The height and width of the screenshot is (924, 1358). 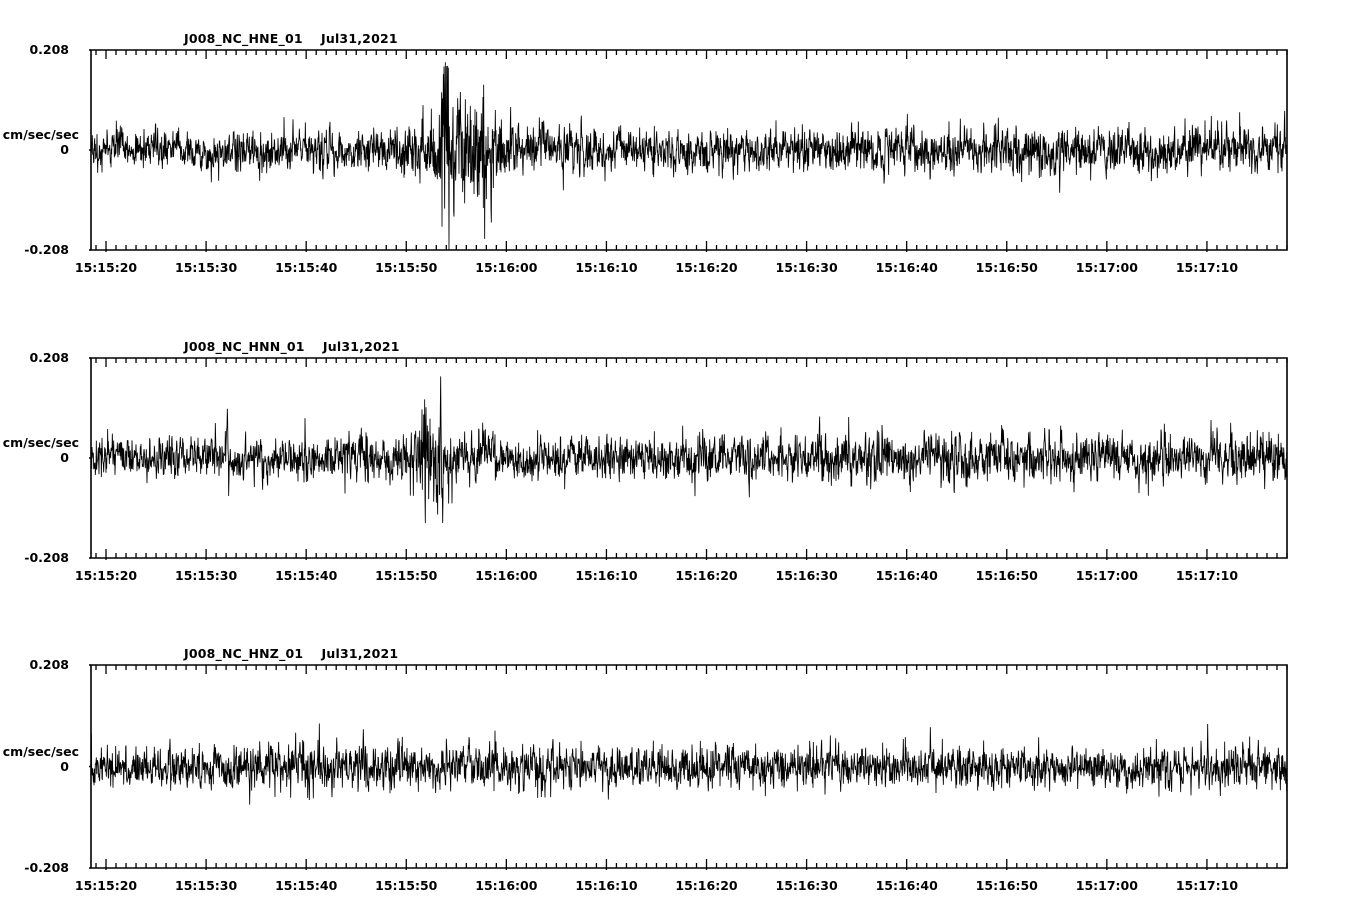 What do you see at coordinates (292, 346) in the screenshot?
I see `panel-title: J008_NC_HNN_01 Jul31,2021` at bounding box center [292, 346].